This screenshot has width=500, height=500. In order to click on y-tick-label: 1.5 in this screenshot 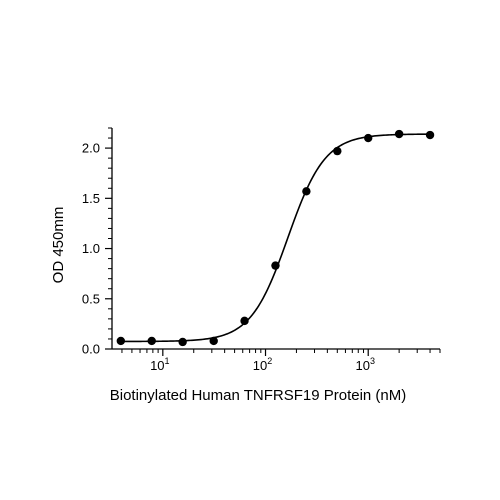, I will do `click(91, 198)`.